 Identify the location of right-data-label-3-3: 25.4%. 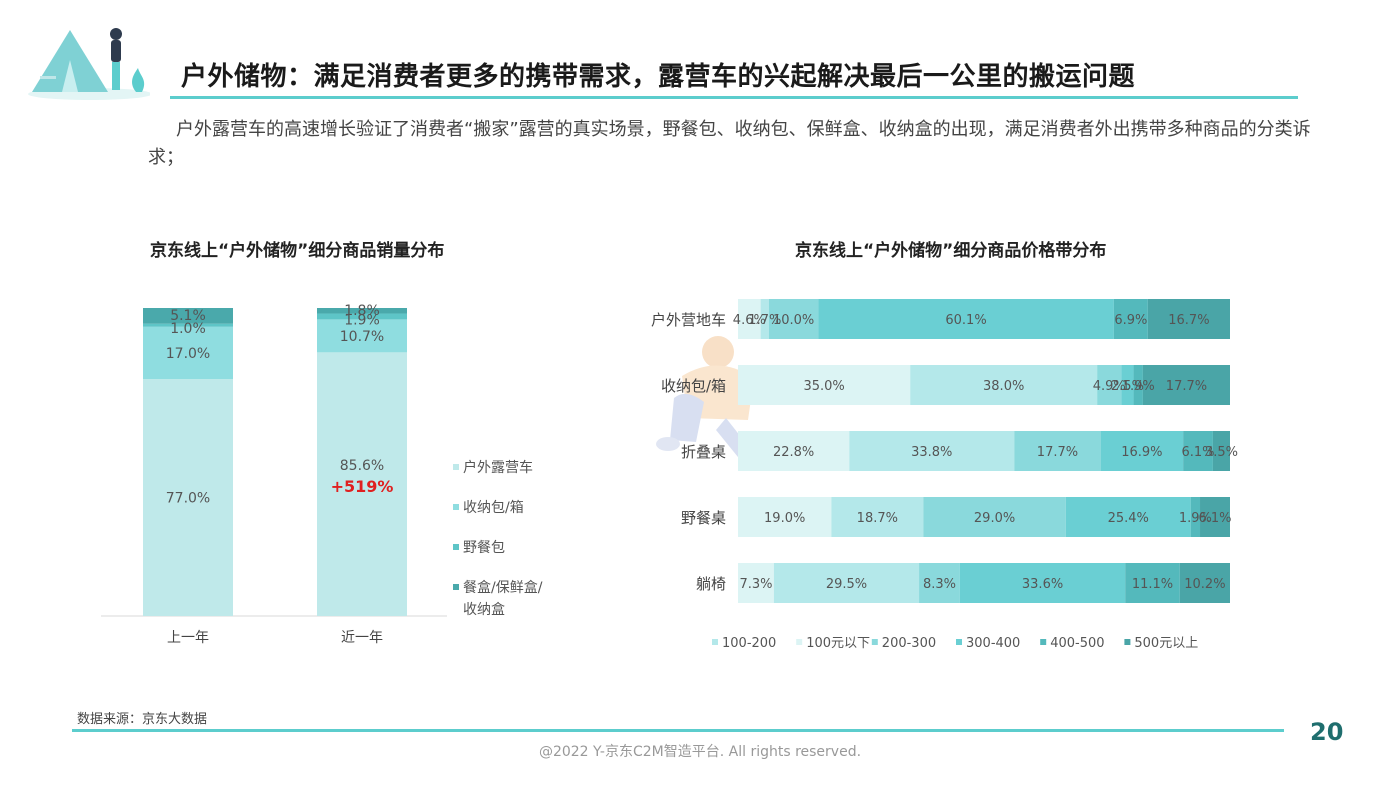
(1128, 518).